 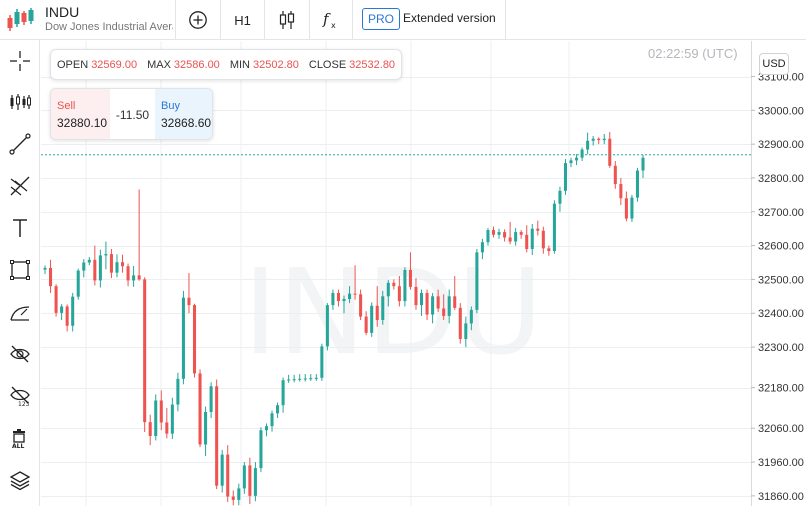 What do you see at coordinates (781, 179) in the screenshot?
I see `price-tick-label: 32800.00` at bounding box center [781, 179].